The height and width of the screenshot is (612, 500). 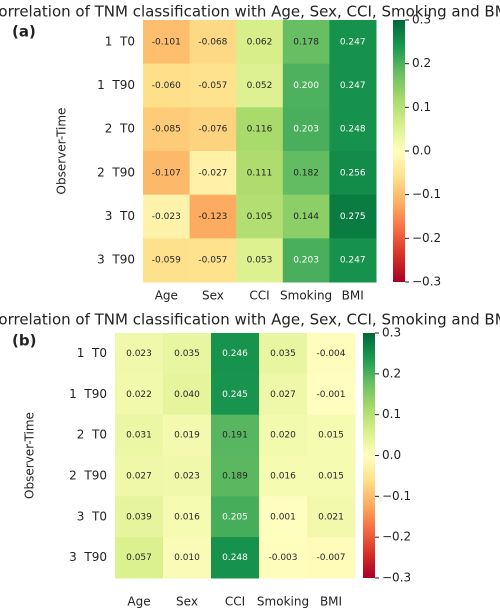 What do you see at coordinates (62, 151) in the screenshot?
I see `y-axis-label: Observer-Time` at bounding box center [62, 151].